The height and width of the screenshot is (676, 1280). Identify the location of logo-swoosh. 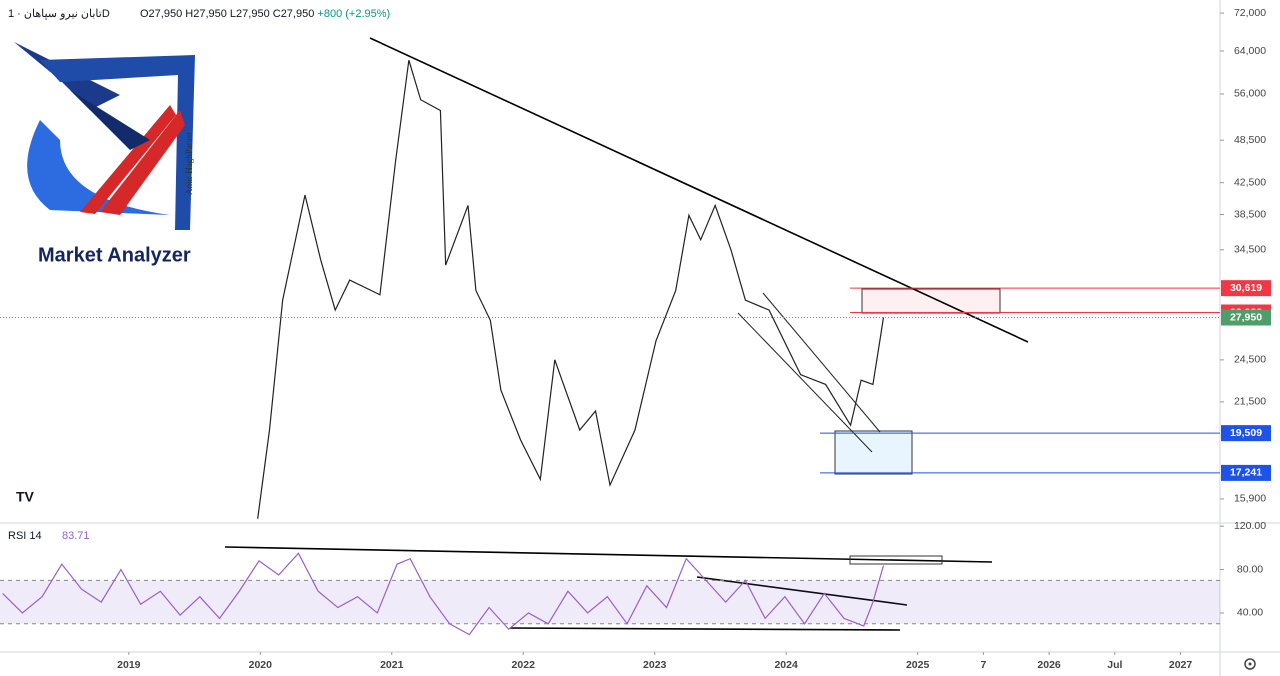
(99, 167).